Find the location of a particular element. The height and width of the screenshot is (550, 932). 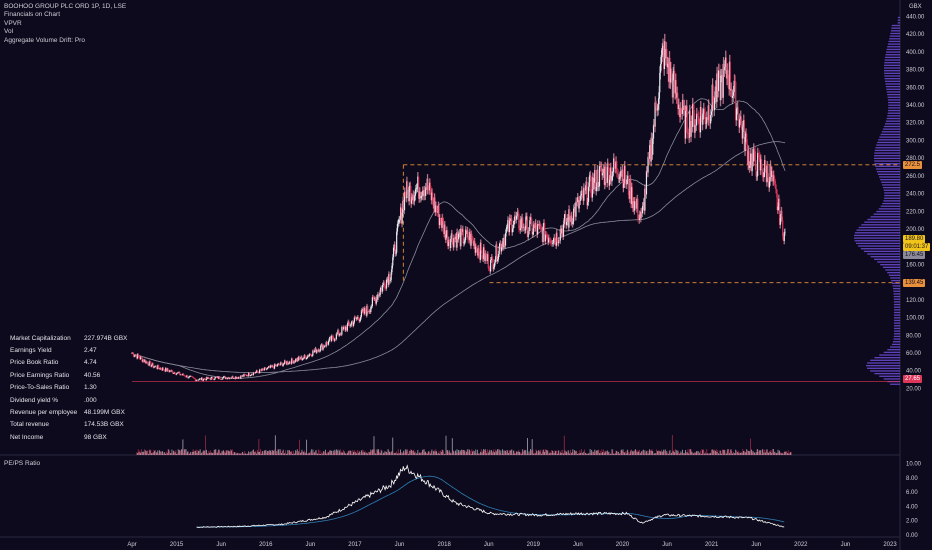

legend-item-financials: Financials on Chart is located at coordinates (32, 15).